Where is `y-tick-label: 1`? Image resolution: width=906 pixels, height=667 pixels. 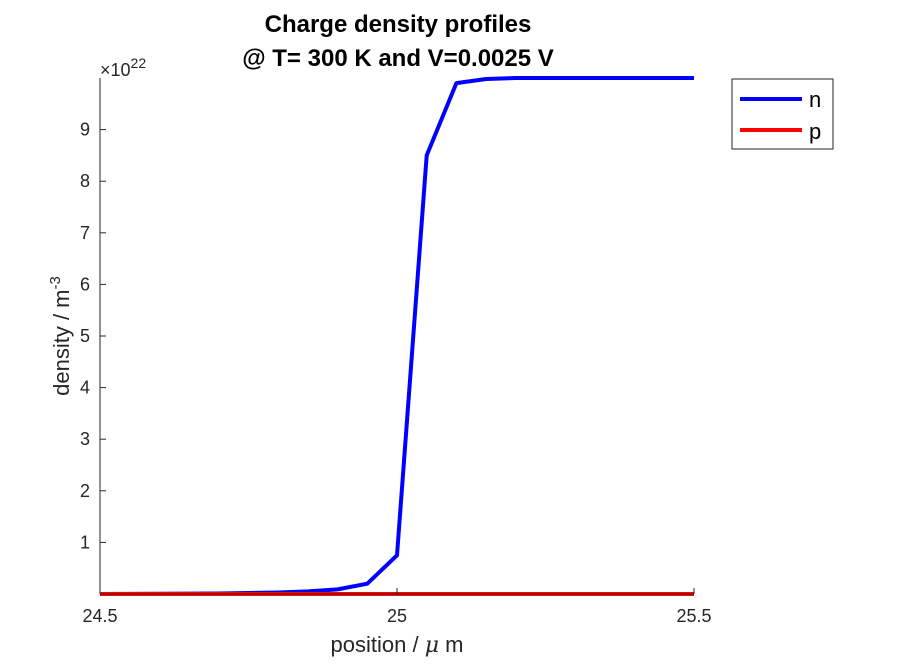
y-tick-label: 1 is located at coordinates (85, 542).